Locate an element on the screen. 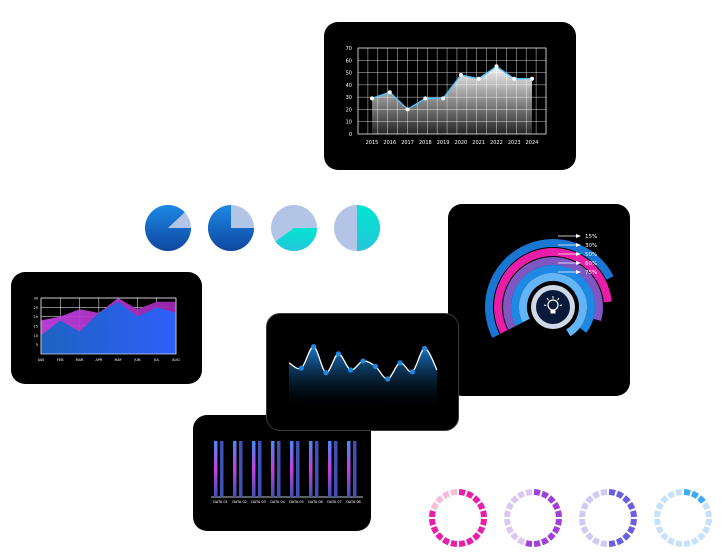 This screenshot has width=727, height=559. area-fill is located at coordinates (363, 376).